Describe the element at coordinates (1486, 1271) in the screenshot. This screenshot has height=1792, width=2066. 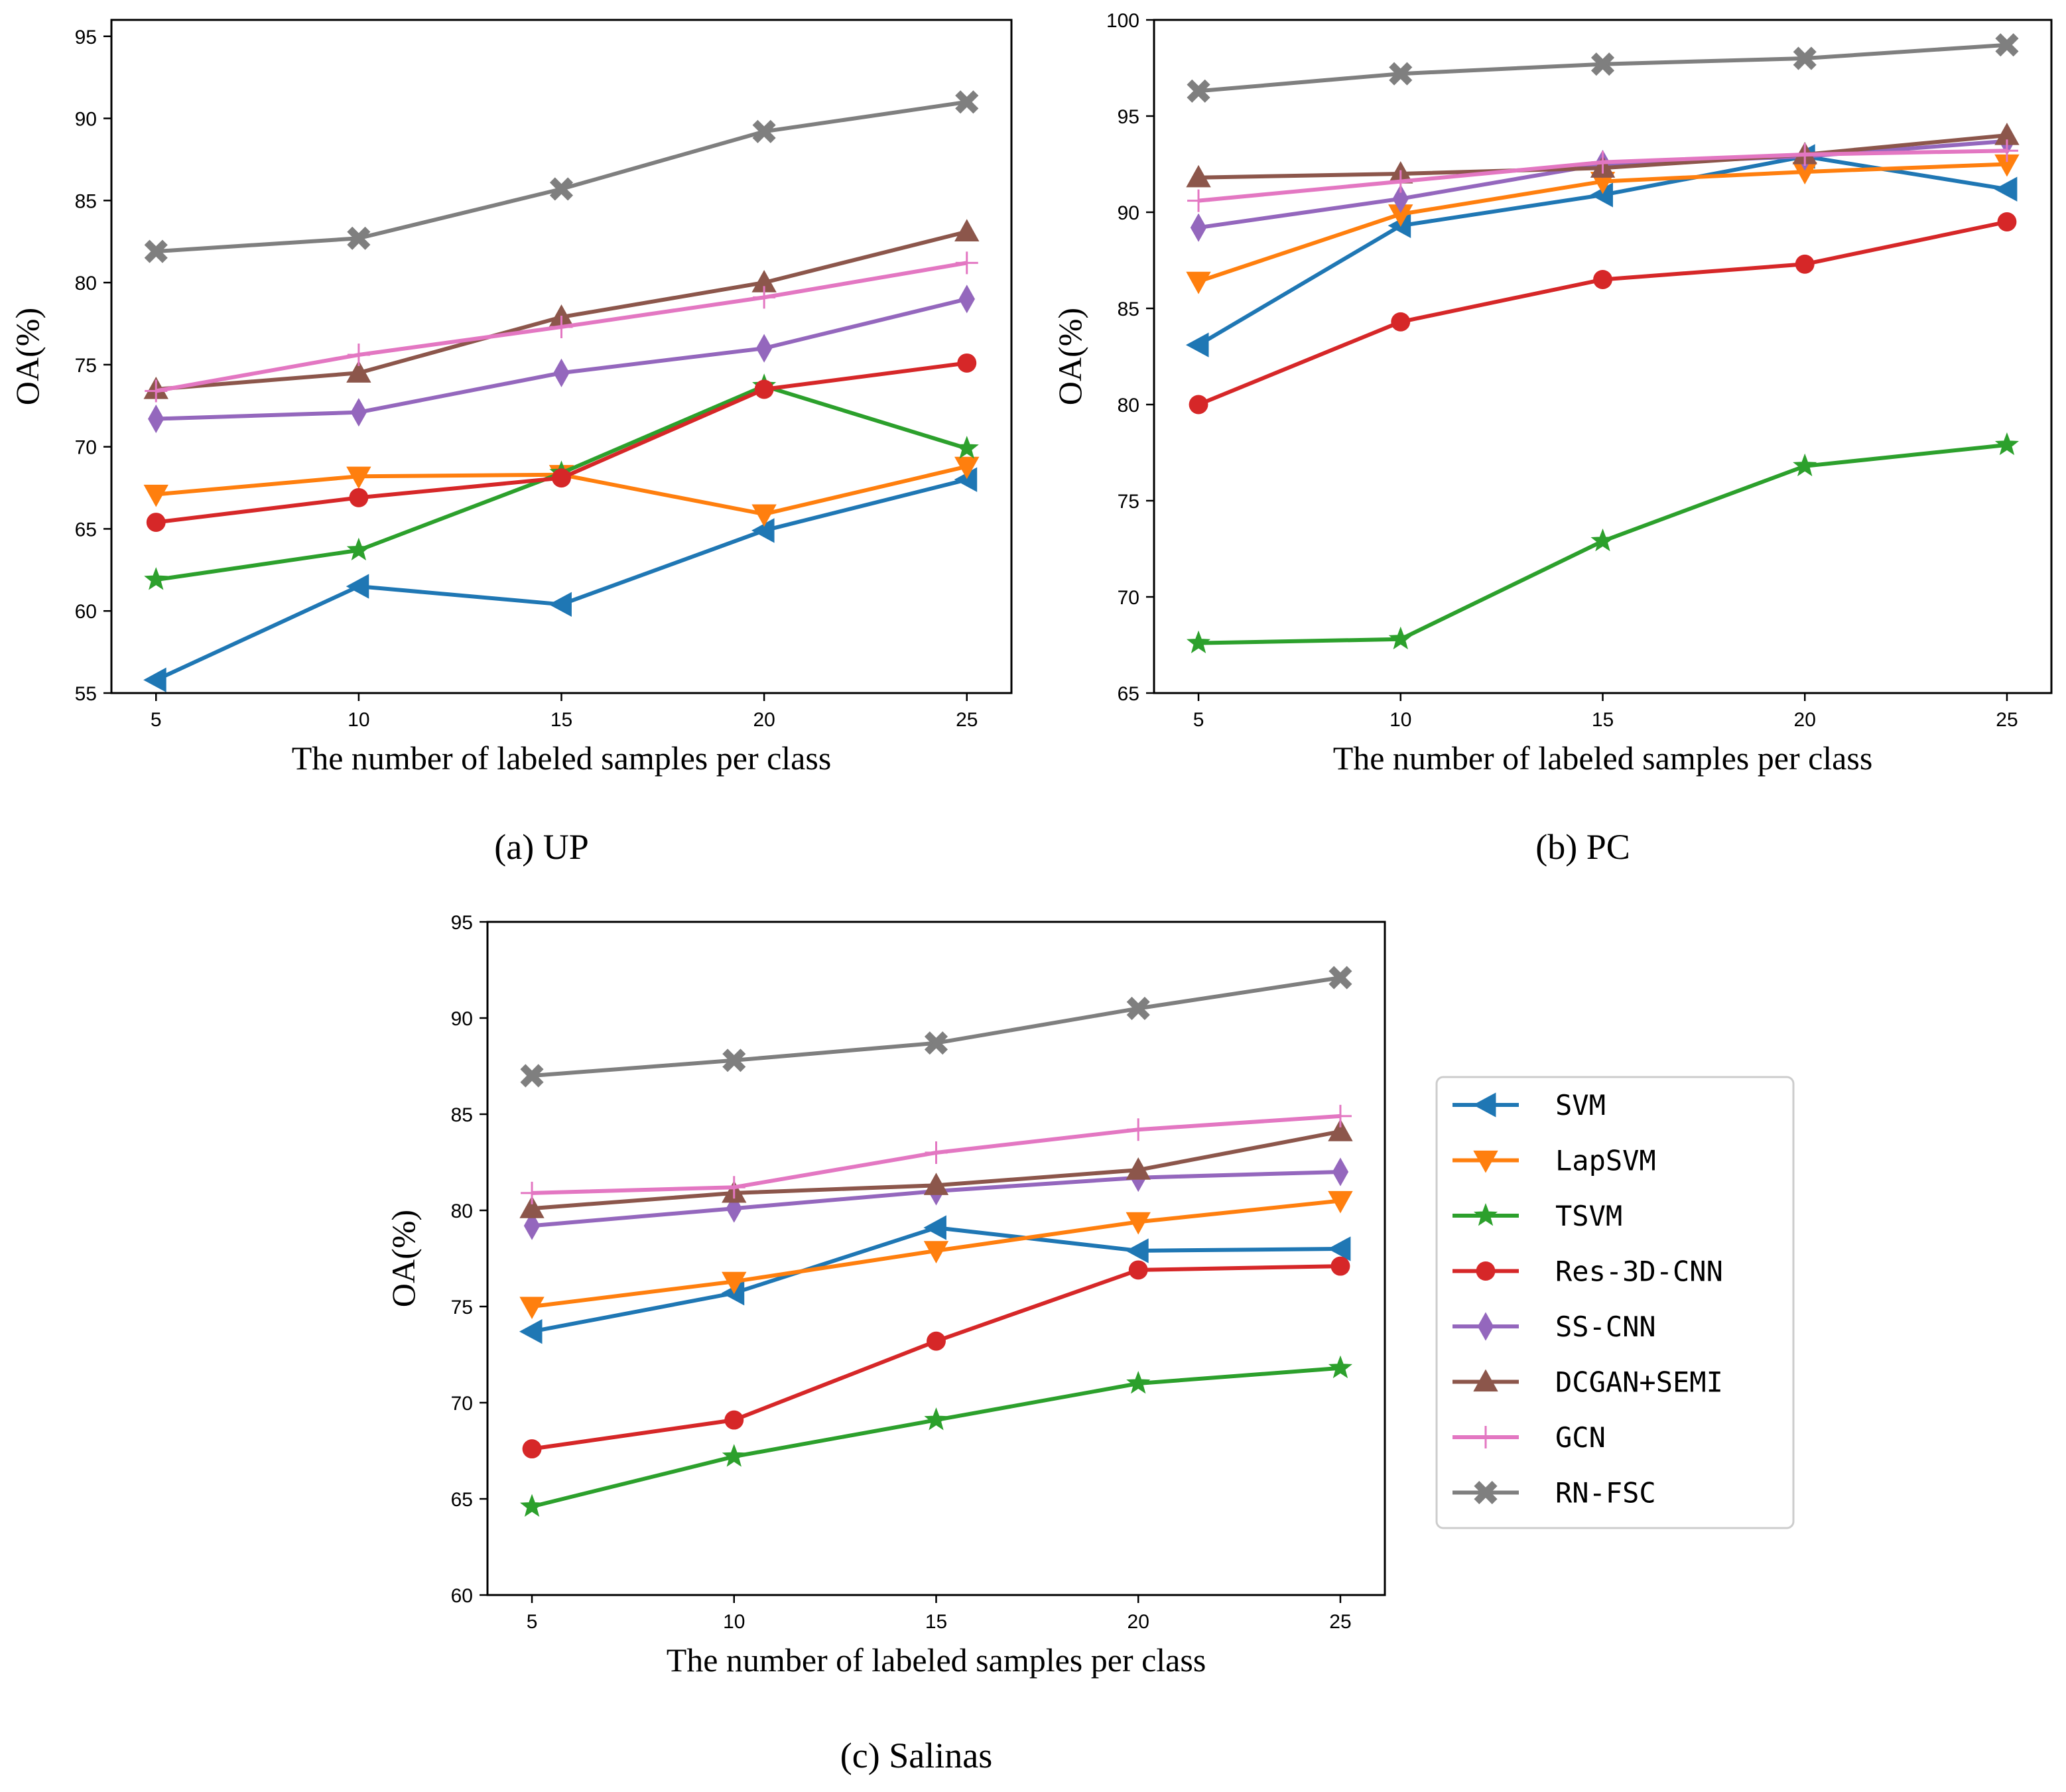
I see `legend-marker-res-3d-cnn` at that location.